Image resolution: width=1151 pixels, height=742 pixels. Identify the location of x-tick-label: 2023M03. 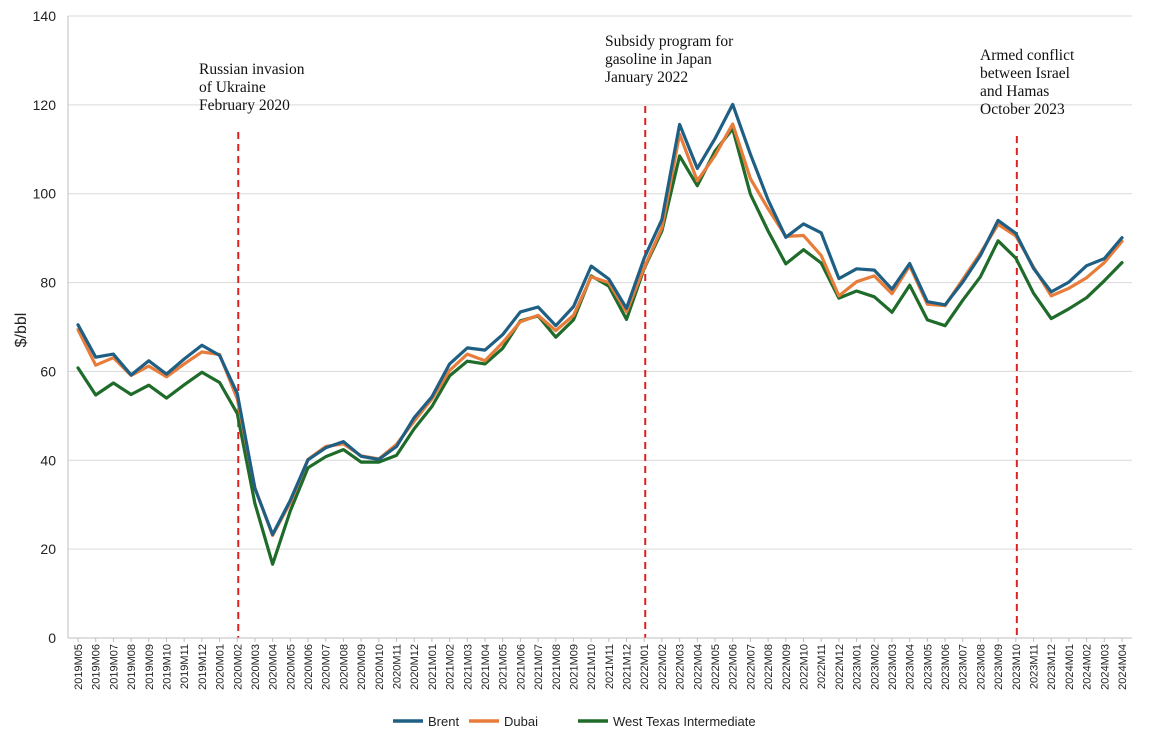
(893, 667).